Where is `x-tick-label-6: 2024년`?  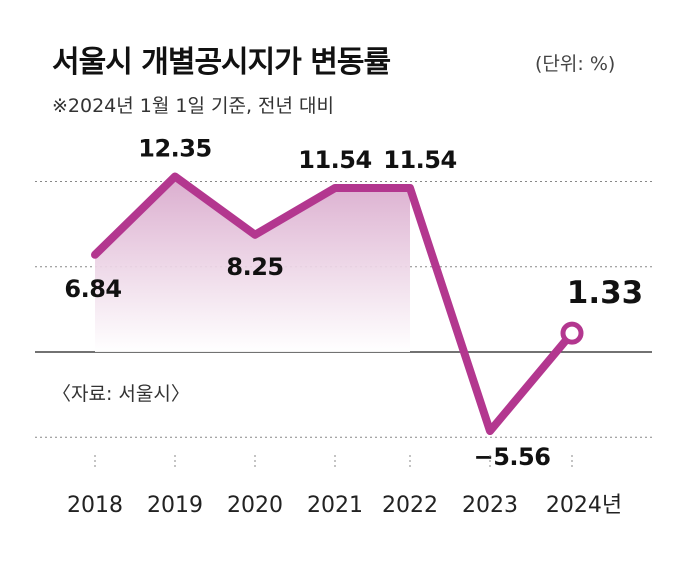
x-tick-label-6: 2024년 is located at coordinates (584, 505).